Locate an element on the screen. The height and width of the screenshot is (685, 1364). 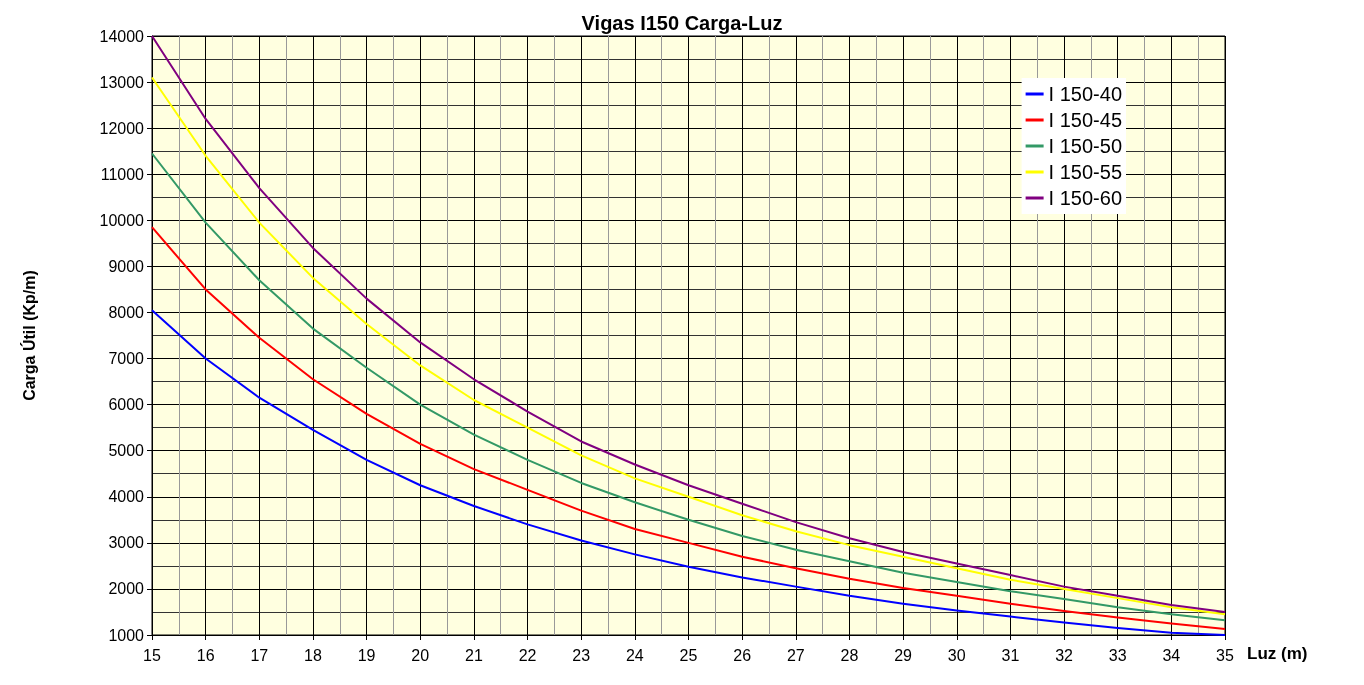
x-tick-label: 34 is located at coordinates (1171, 655).